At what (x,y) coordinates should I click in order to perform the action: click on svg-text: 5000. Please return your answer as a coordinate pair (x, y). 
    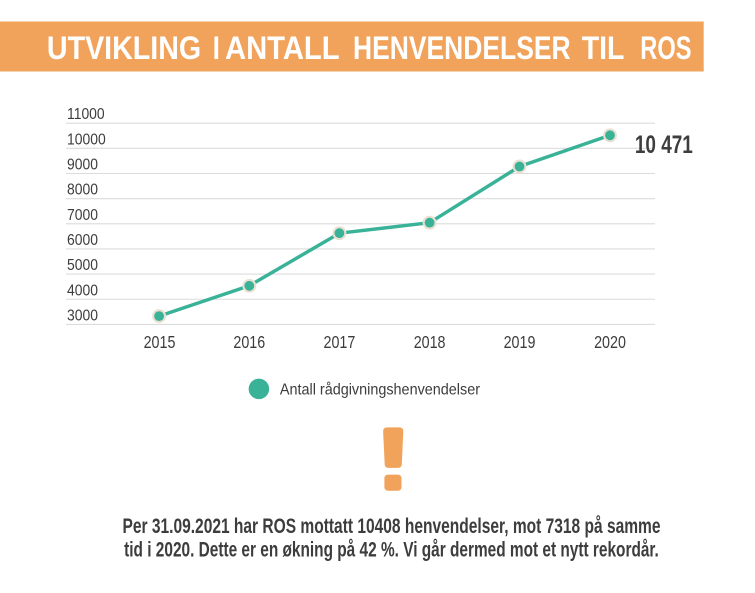
    Looking at the image, I should click on (82, 265).